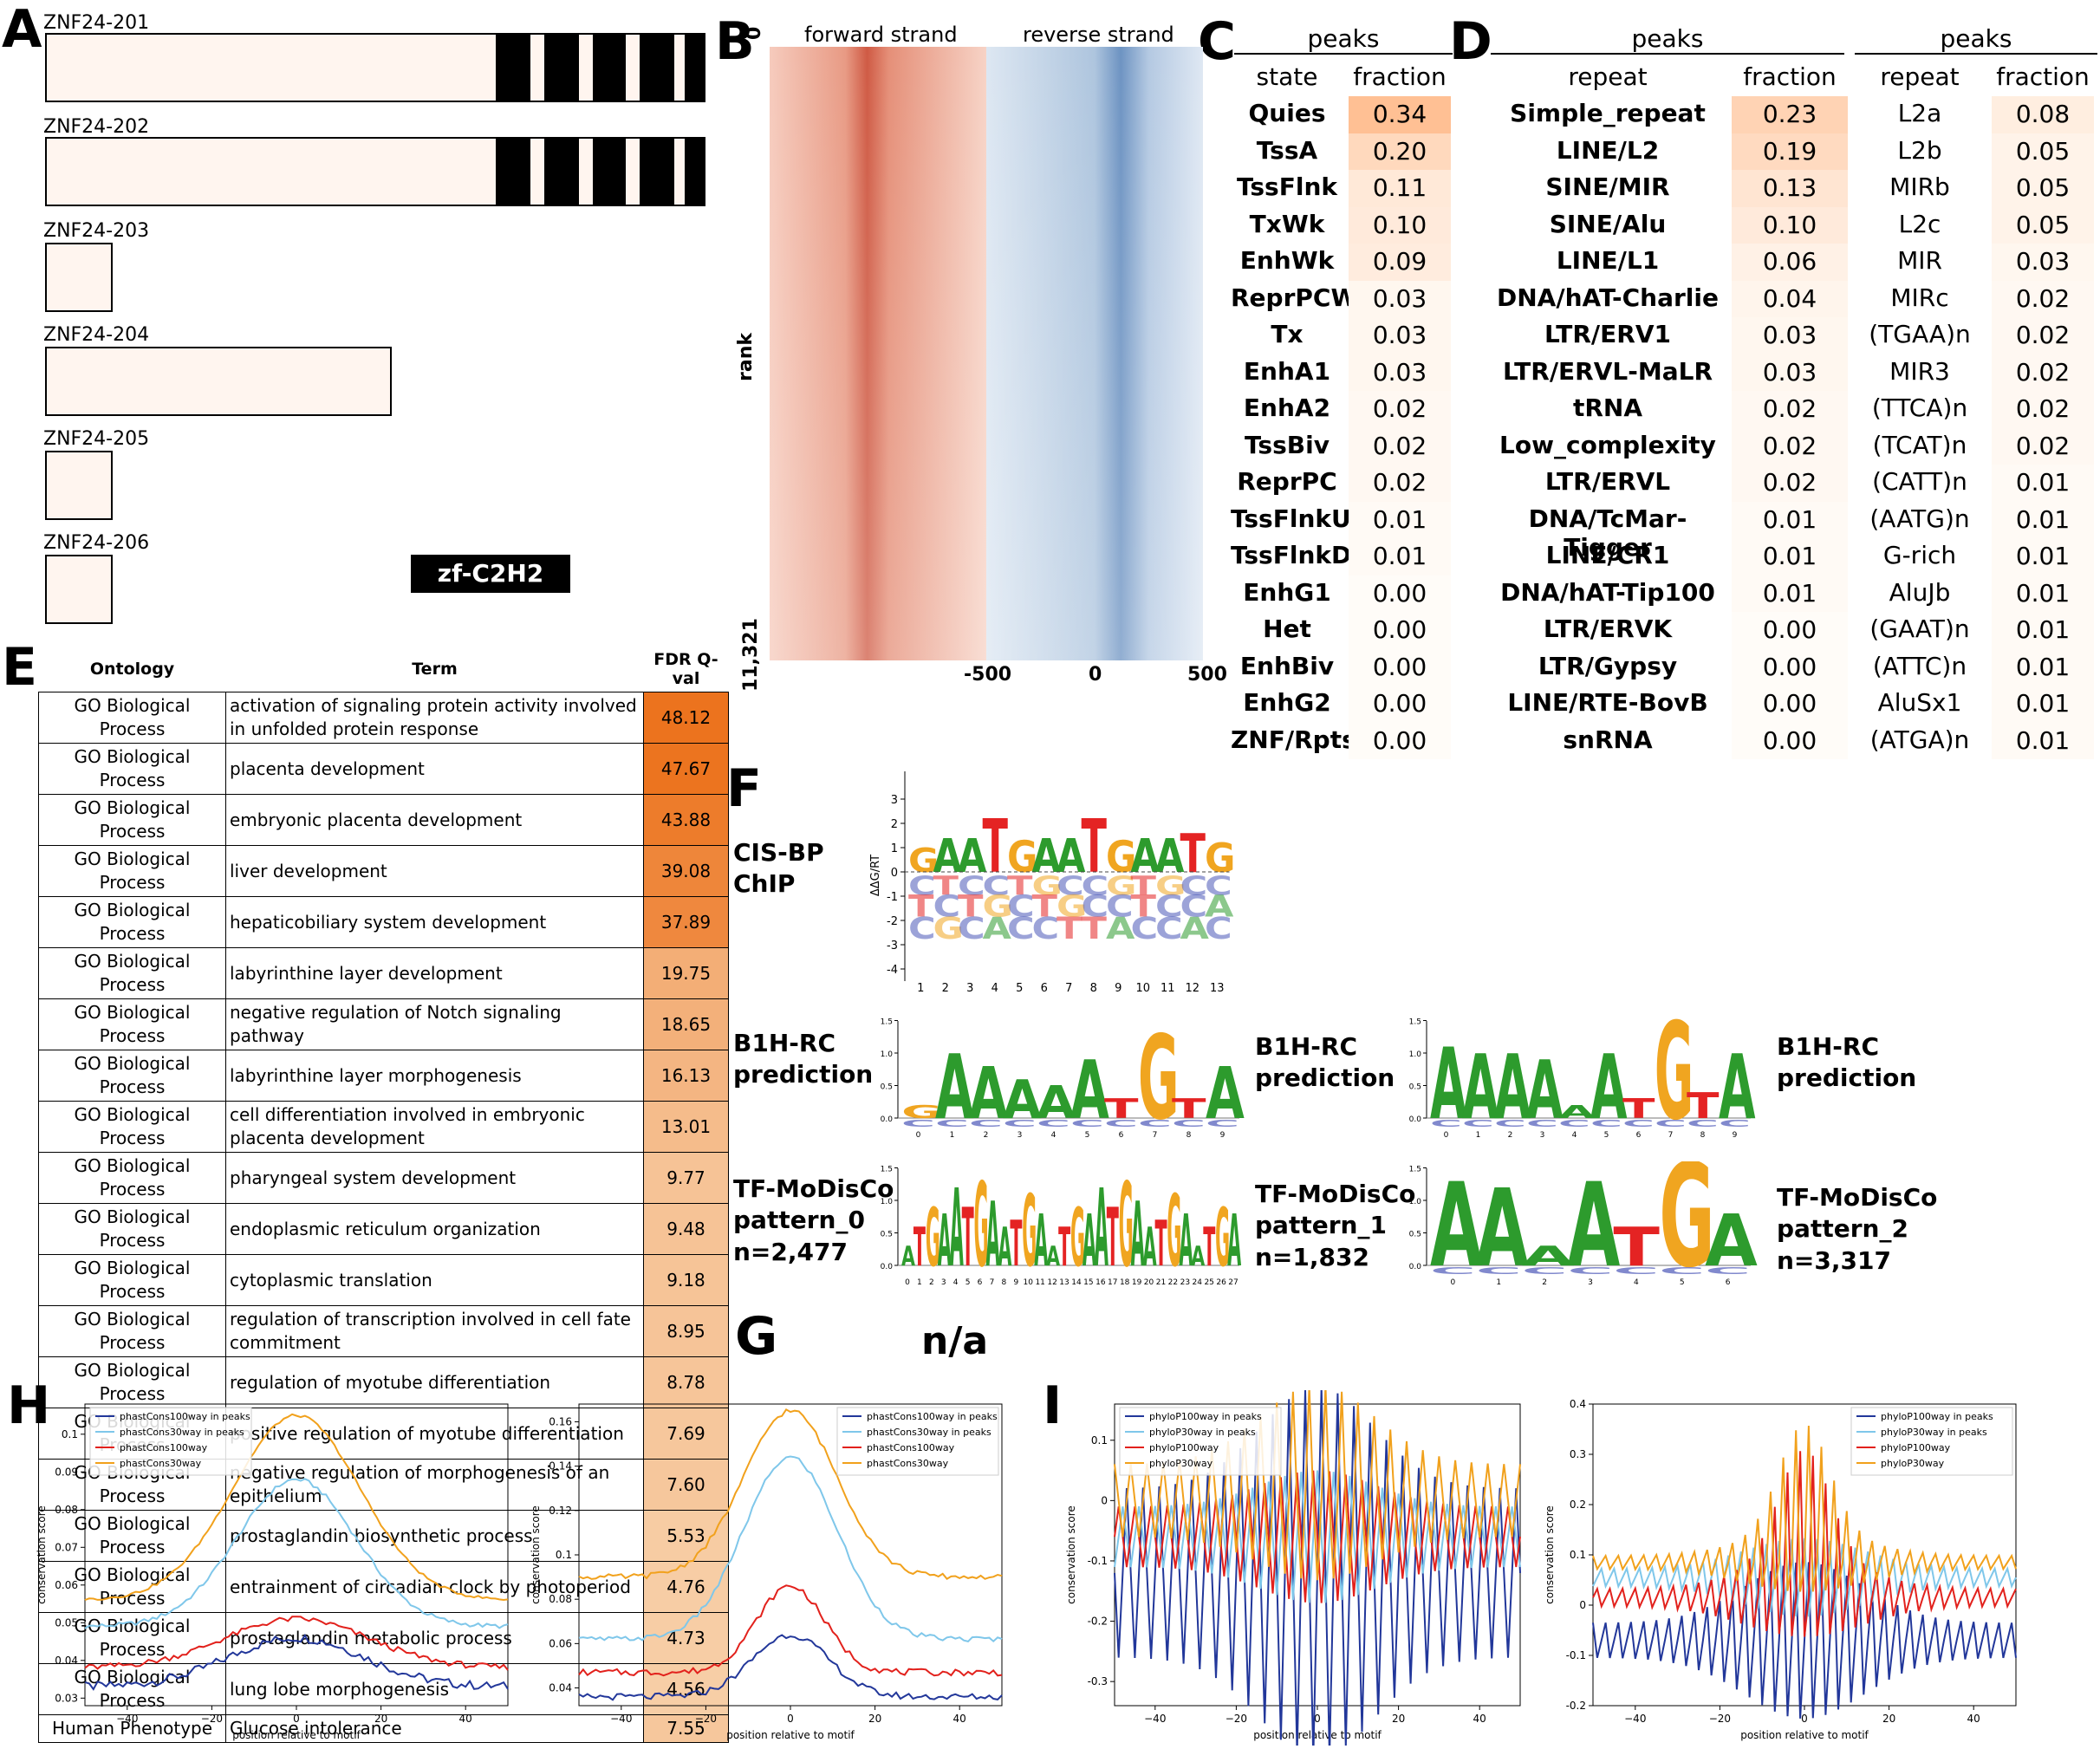 This screenshot has width=2100, height=1749. Describe the element at coordinates (1607, 702) in the screenshot. I see `table-row-key: LINE/RTE-BovB` at that location.